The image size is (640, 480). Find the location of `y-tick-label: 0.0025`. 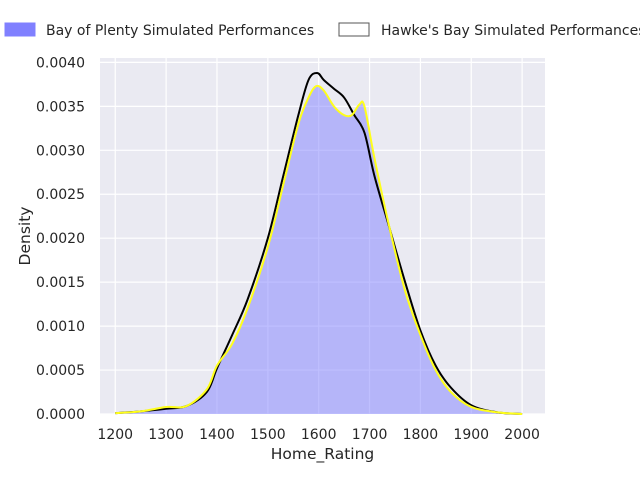

y-tick-label: 0.0025 is located at coordinates (60, 195).